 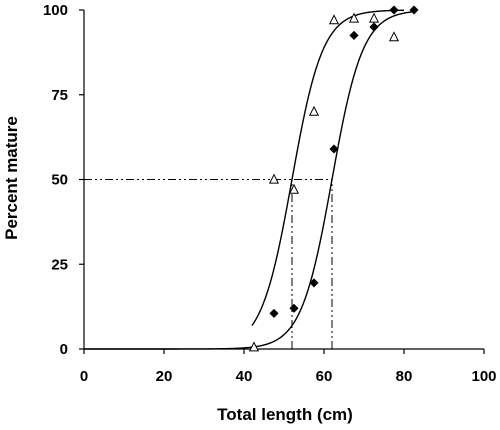 I want to click on x-tick-label: 80, so click(x=404, y=376).